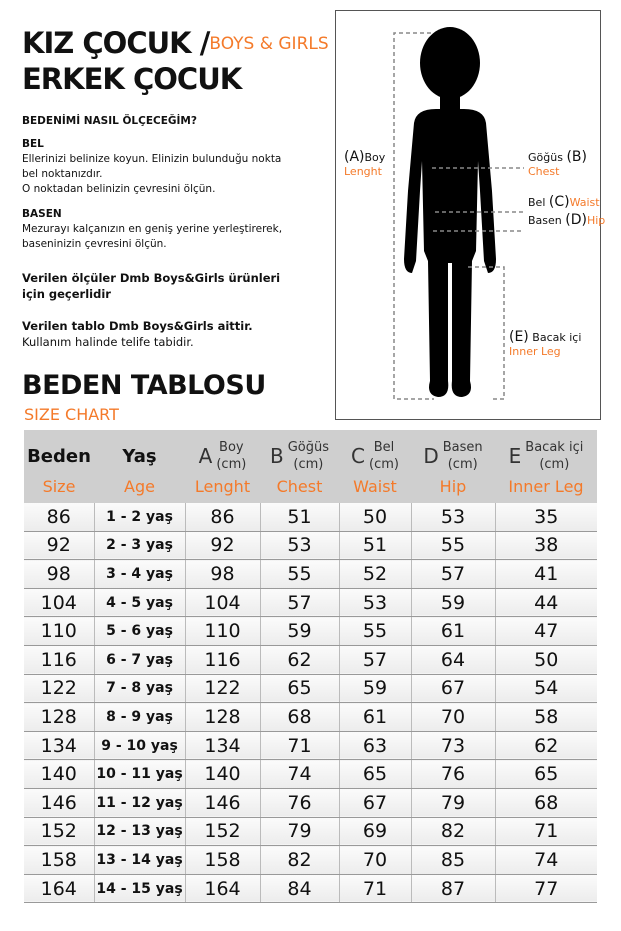  Describe the element at coordinates (596, 220) in the screenshot. I see `label-en: Hip` at that location.